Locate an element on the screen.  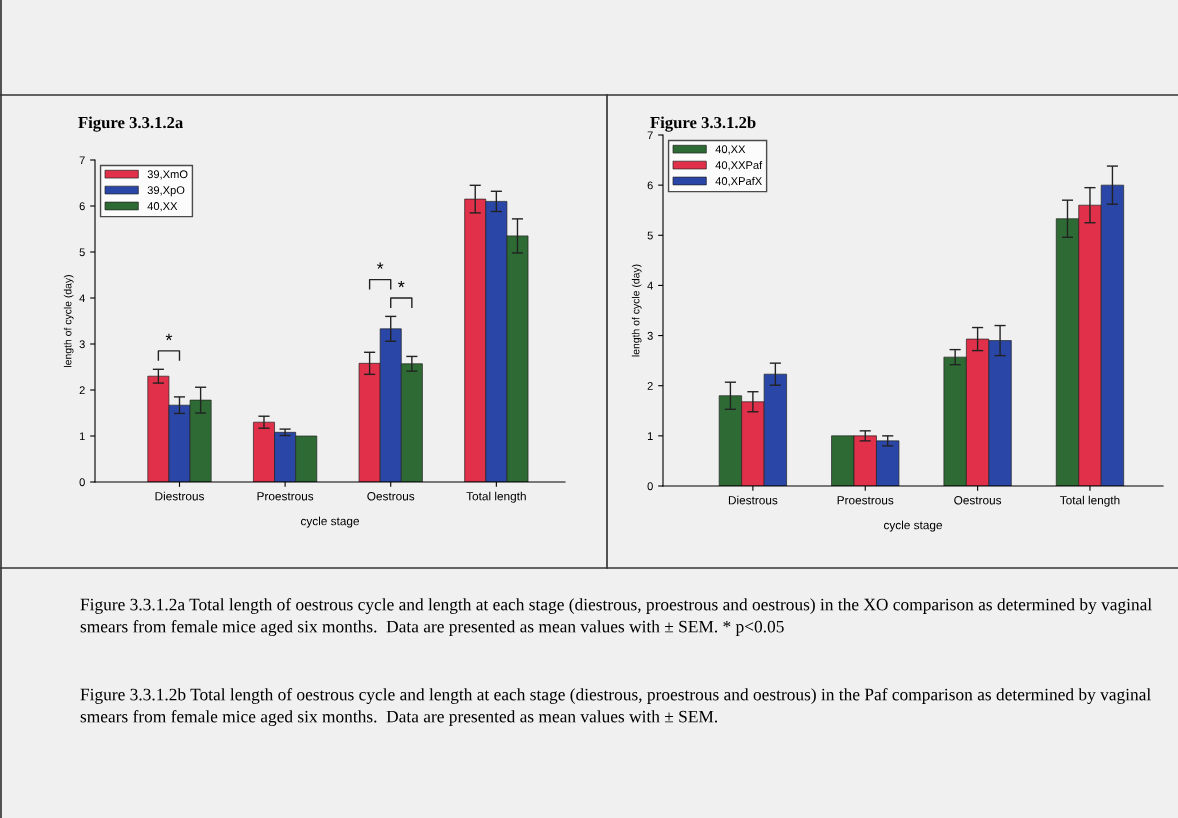
caption: Figure 3.3.1.2b Total length of oestrous cycle and length at each stage (diestrous, proestrous and oestrous) in the Paf comparison as determined by vaginal smears from female mice aged six months. Data are presented as mean values with ± SEM. is located at coordinates (615, 707).